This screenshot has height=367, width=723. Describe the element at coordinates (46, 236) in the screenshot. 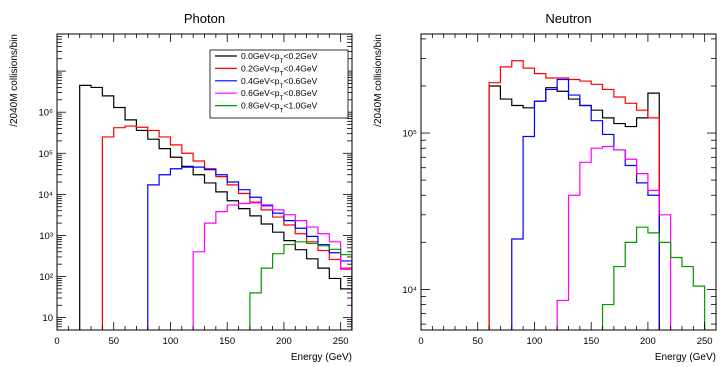

I see `y-tick-label: 10³` at that location.